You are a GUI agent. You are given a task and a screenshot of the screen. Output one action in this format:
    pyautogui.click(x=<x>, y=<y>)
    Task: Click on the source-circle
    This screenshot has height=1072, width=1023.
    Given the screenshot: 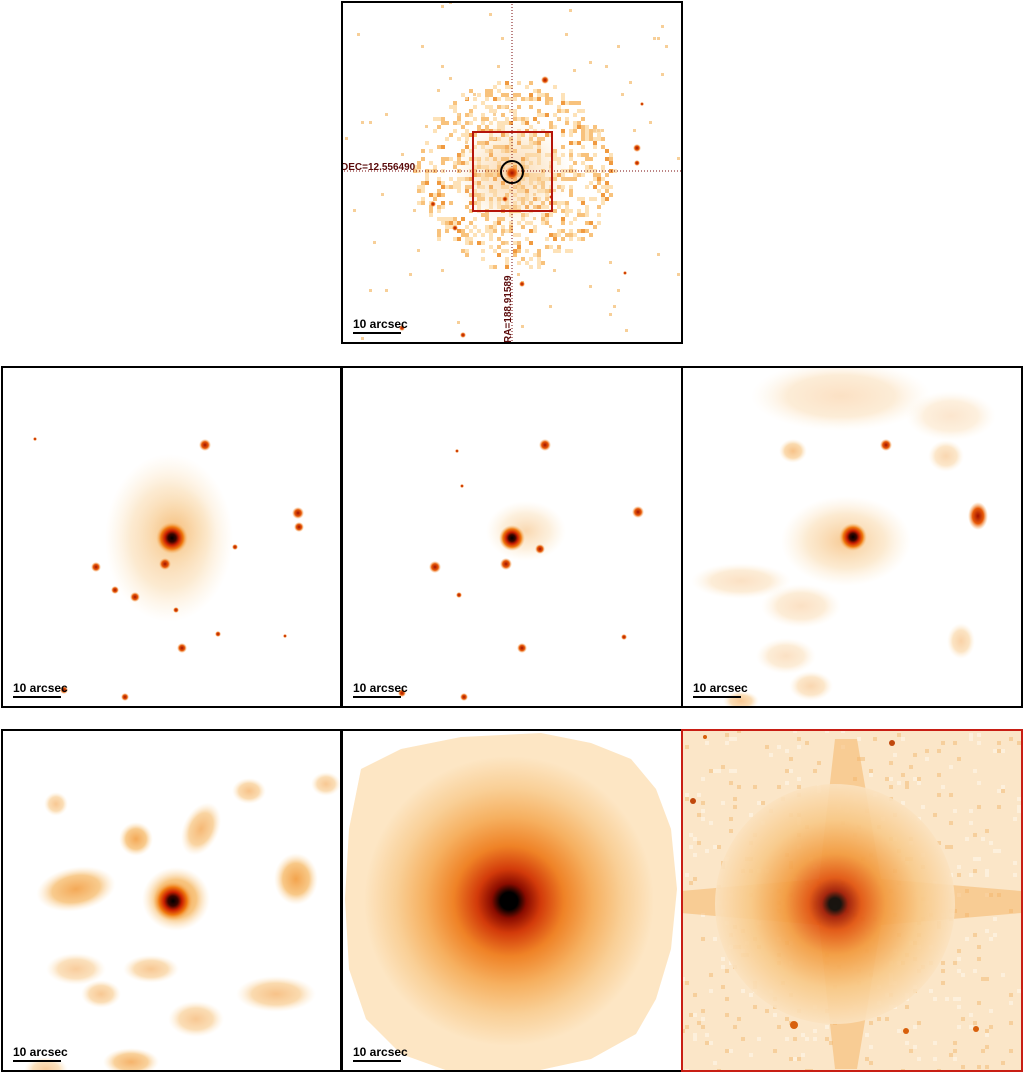 What is the action you would take?
    pyautogui.click(x=512, y=172)
    